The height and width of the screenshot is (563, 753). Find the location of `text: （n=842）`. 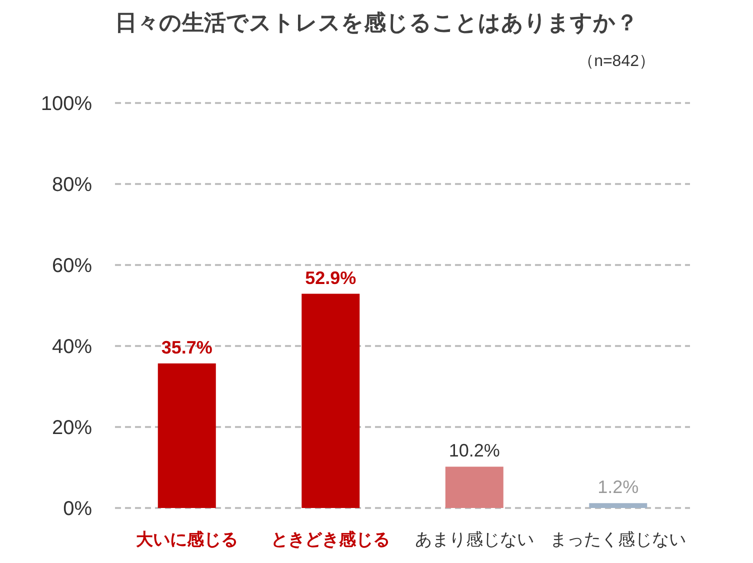

text: （n=842） is located at coordinates (616, 61).